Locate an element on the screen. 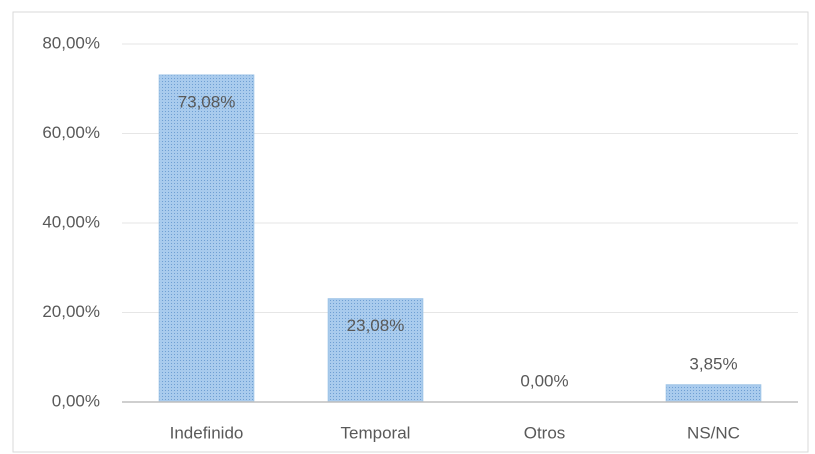 The image size is (815, 454). x-tick-label: Otros is located at coordinates (545, 432).